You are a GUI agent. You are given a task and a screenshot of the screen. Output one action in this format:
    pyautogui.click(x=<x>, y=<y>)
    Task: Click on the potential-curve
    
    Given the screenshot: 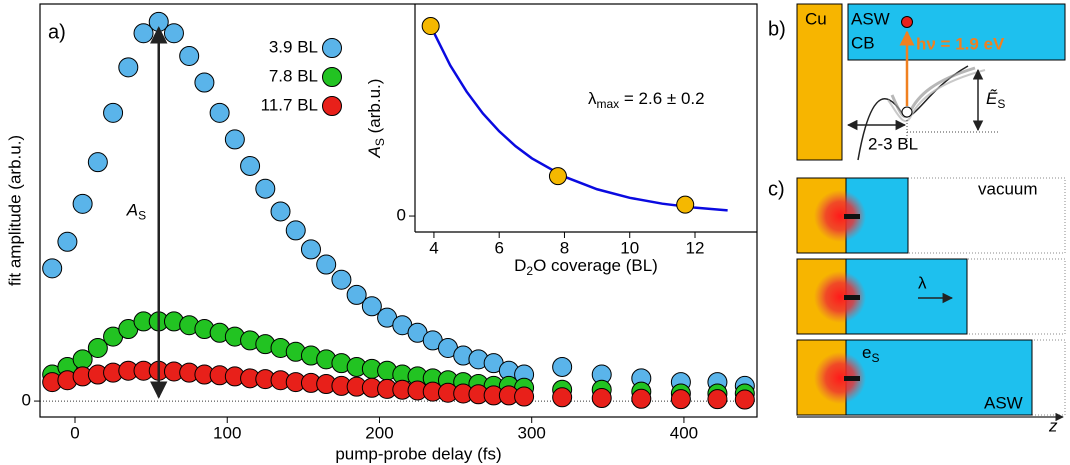 What is the action you would take?
    pyautogui.click(x=936, y=96)
    